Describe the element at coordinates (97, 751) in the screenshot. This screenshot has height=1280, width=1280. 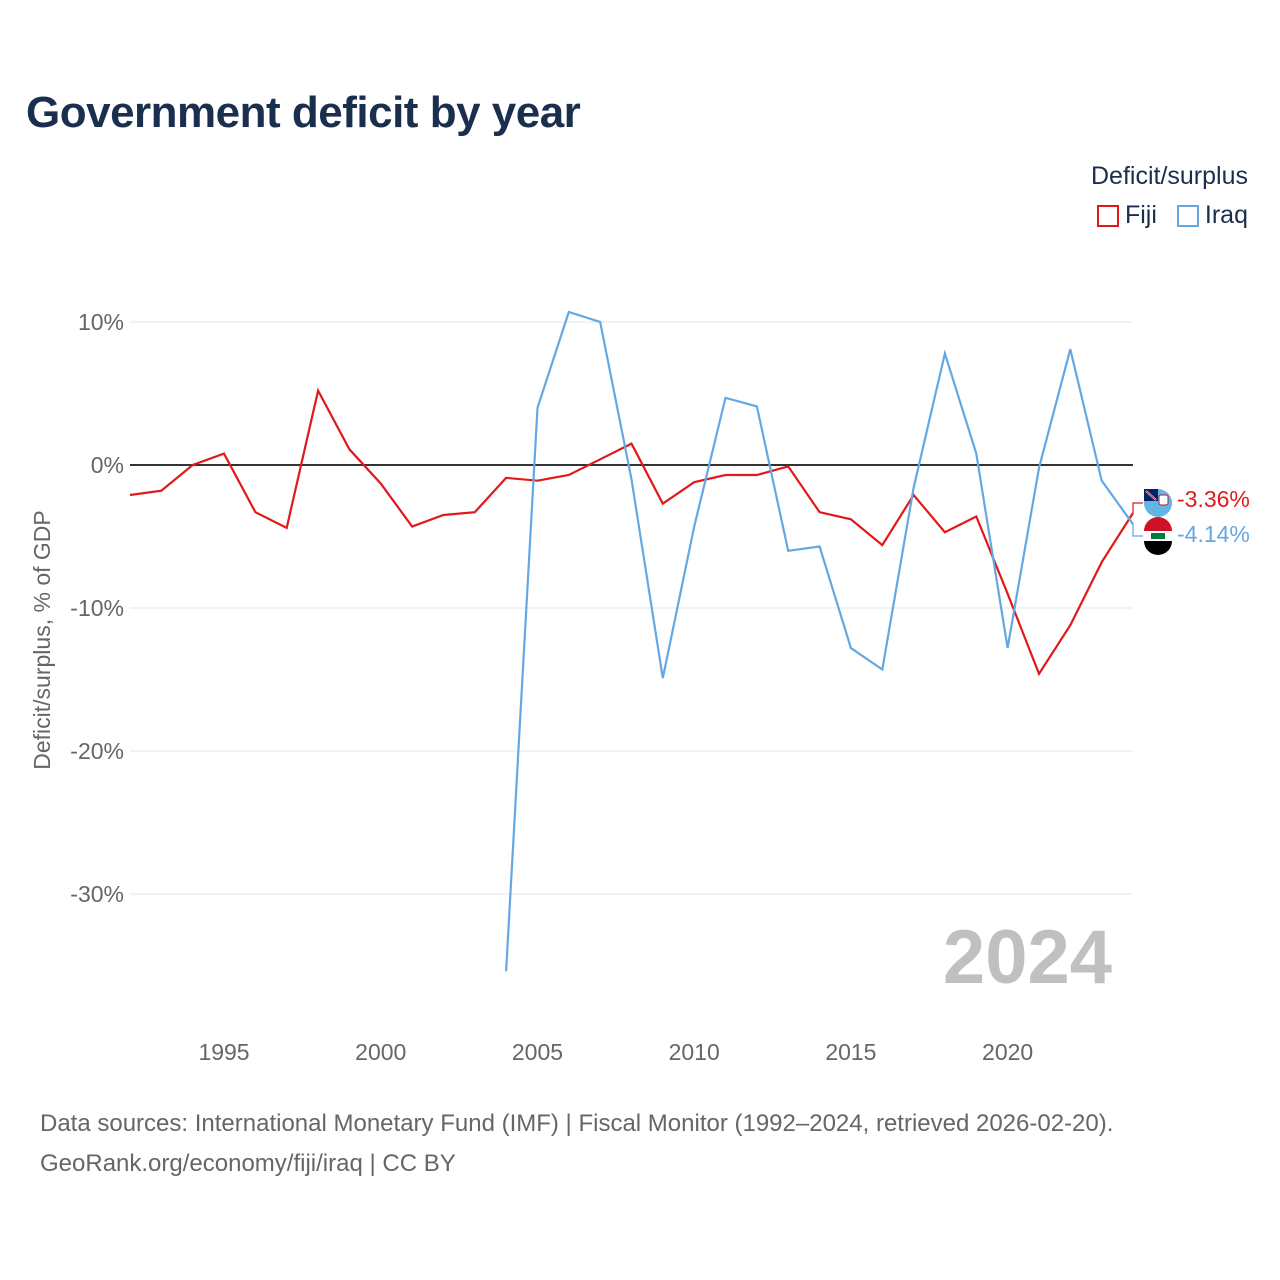
I see `y-tick-label: -20%` at that location.